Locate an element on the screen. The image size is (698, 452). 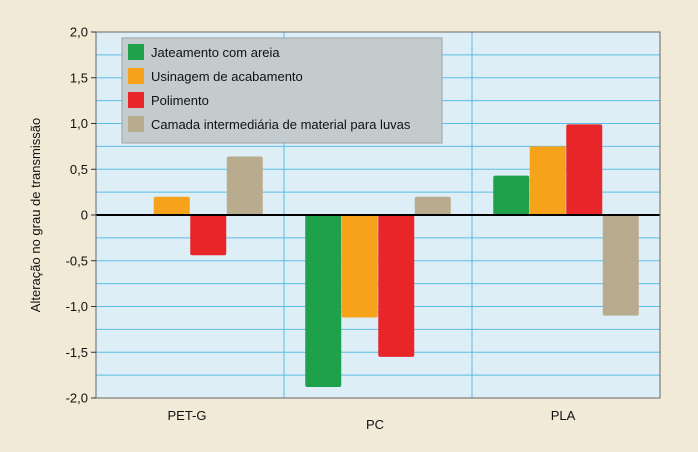
legend-box is located at coordinates (282, 90).